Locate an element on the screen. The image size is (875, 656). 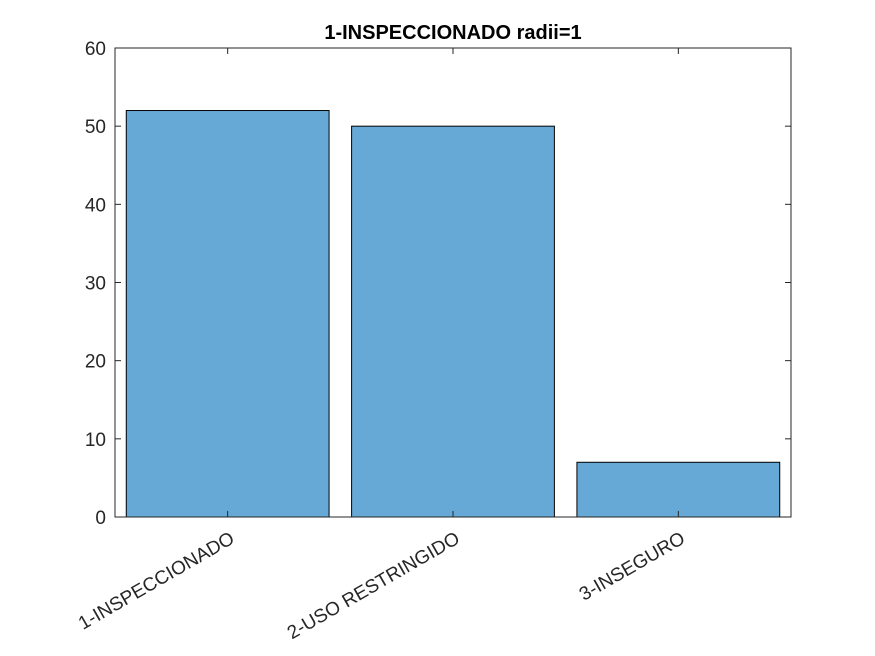
y-tick-label: 50 is located at coordinates (95, 127).